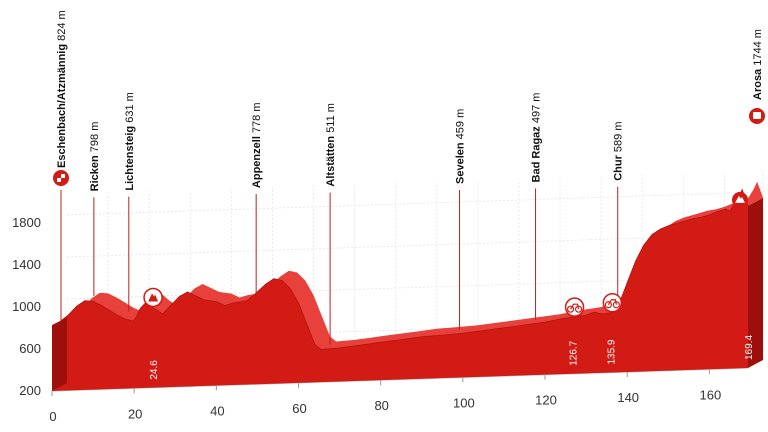 This screenshot has height=432, width=768. Describe the element at coordinates (331, 118) in the screenshot. I see `checkpoint-altitude: 511 m` at that location.